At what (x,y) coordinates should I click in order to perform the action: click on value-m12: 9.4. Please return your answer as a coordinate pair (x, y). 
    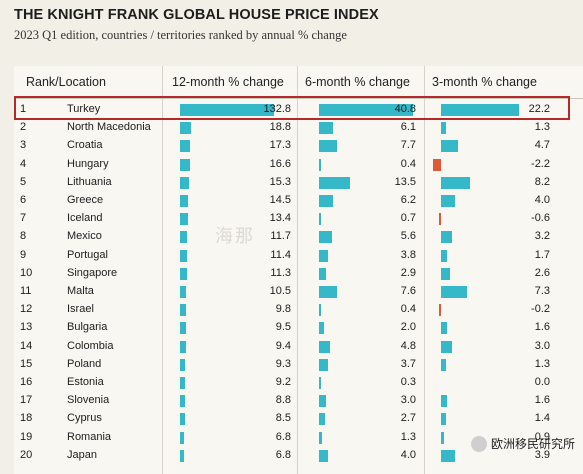
    Looking at the image, I should click on (283, 345).